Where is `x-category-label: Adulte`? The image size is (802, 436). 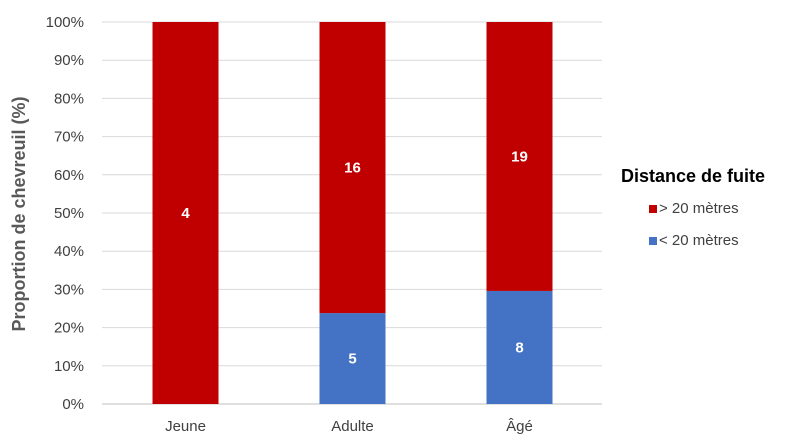
x-category-label: Adulte is located at coordinates (352, 426).